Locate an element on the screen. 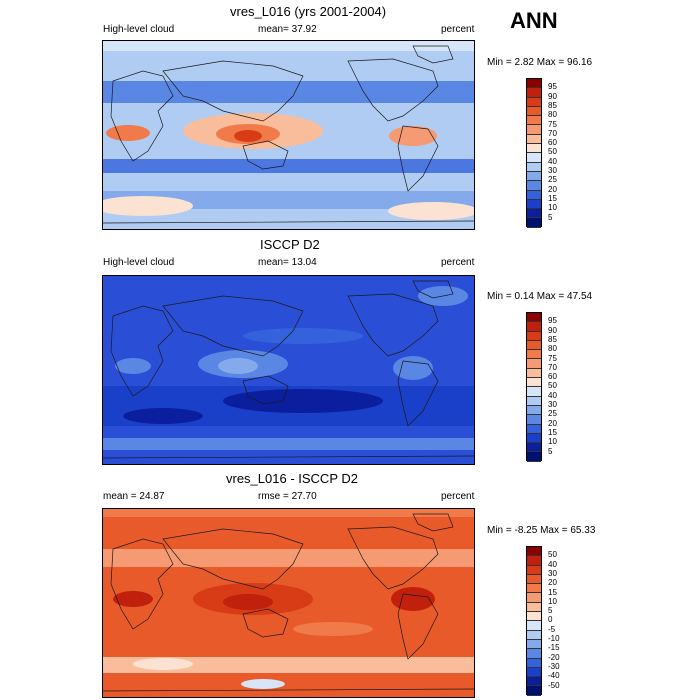 The height and width of the screenshot is (700, 700). panel-1-mean: mean= 37.92 is located at coordinates (287, 29).